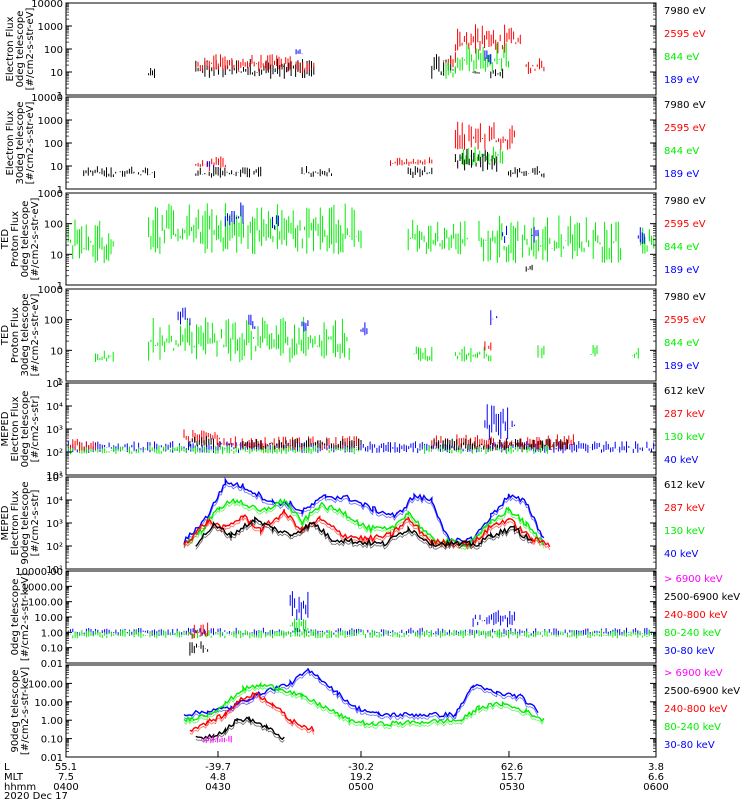 Image resolution: width=750 pixels, height=800 pixels. I want to click on panel-frame, so click(361, 523).